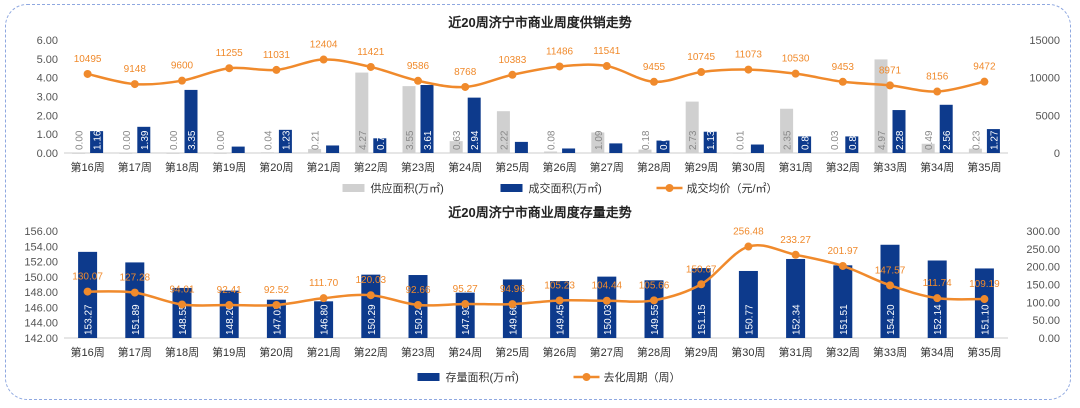 This screenshot has width=1080, height=408. Describe the element at coordinates (417, 290) in the screenshot. I see `line-data-label: 92.66` at that location.